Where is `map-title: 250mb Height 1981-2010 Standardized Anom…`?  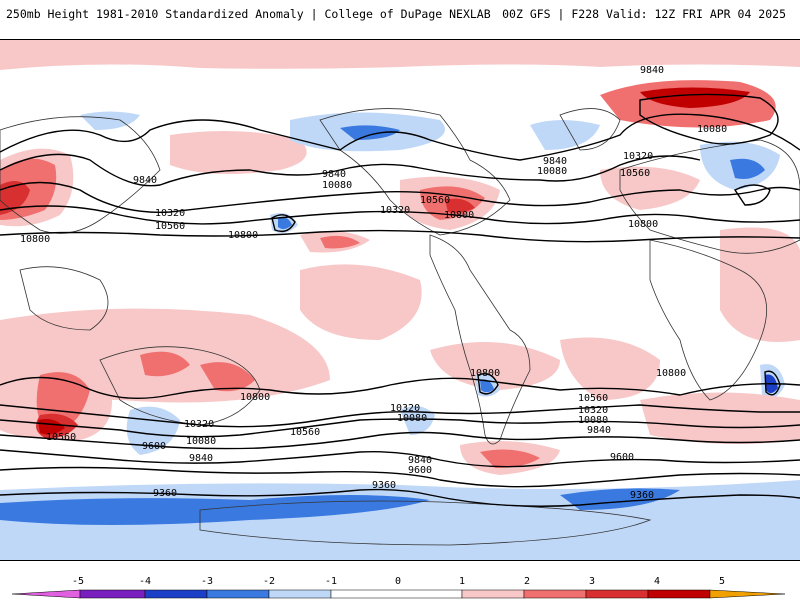
map-title: 250mb Height 1981-2010 Standardized Anom… is located at coordinates (248, 14).